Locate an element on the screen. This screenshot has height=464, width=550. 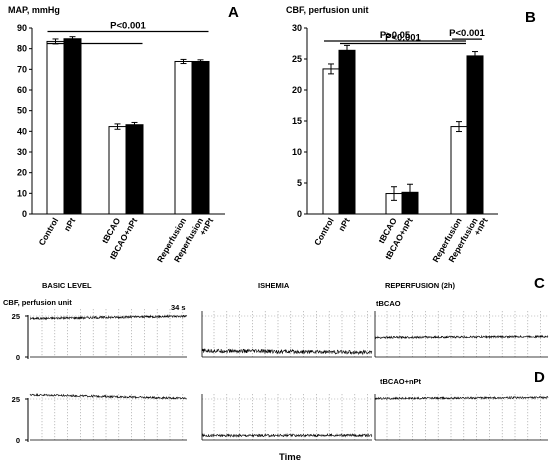
y-tick-label: 70 is located at coordinates (22, 69).